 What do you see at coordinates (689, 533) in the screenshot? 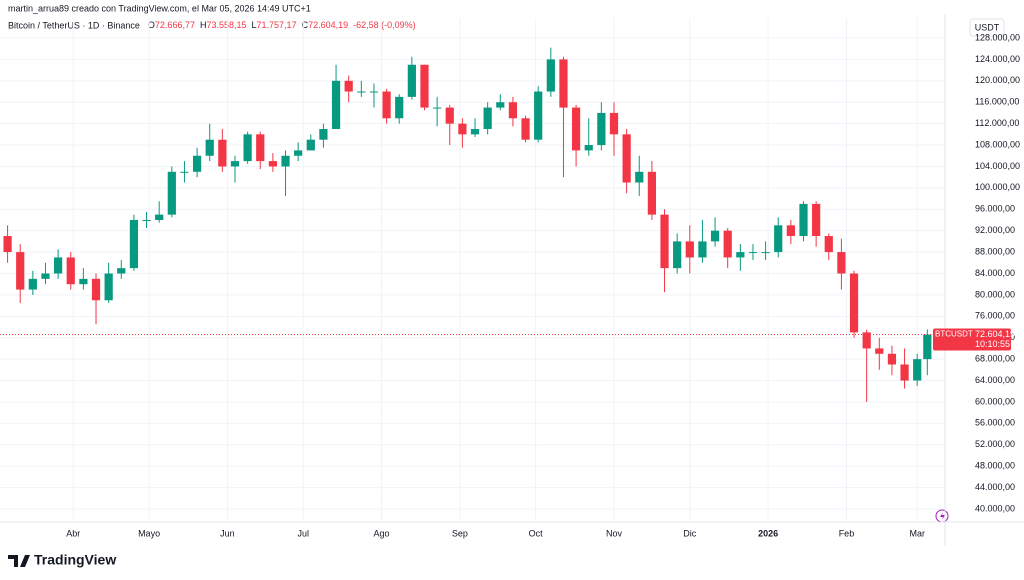
I see `x-tick-label: Dic` at bounding box center [689, 533].